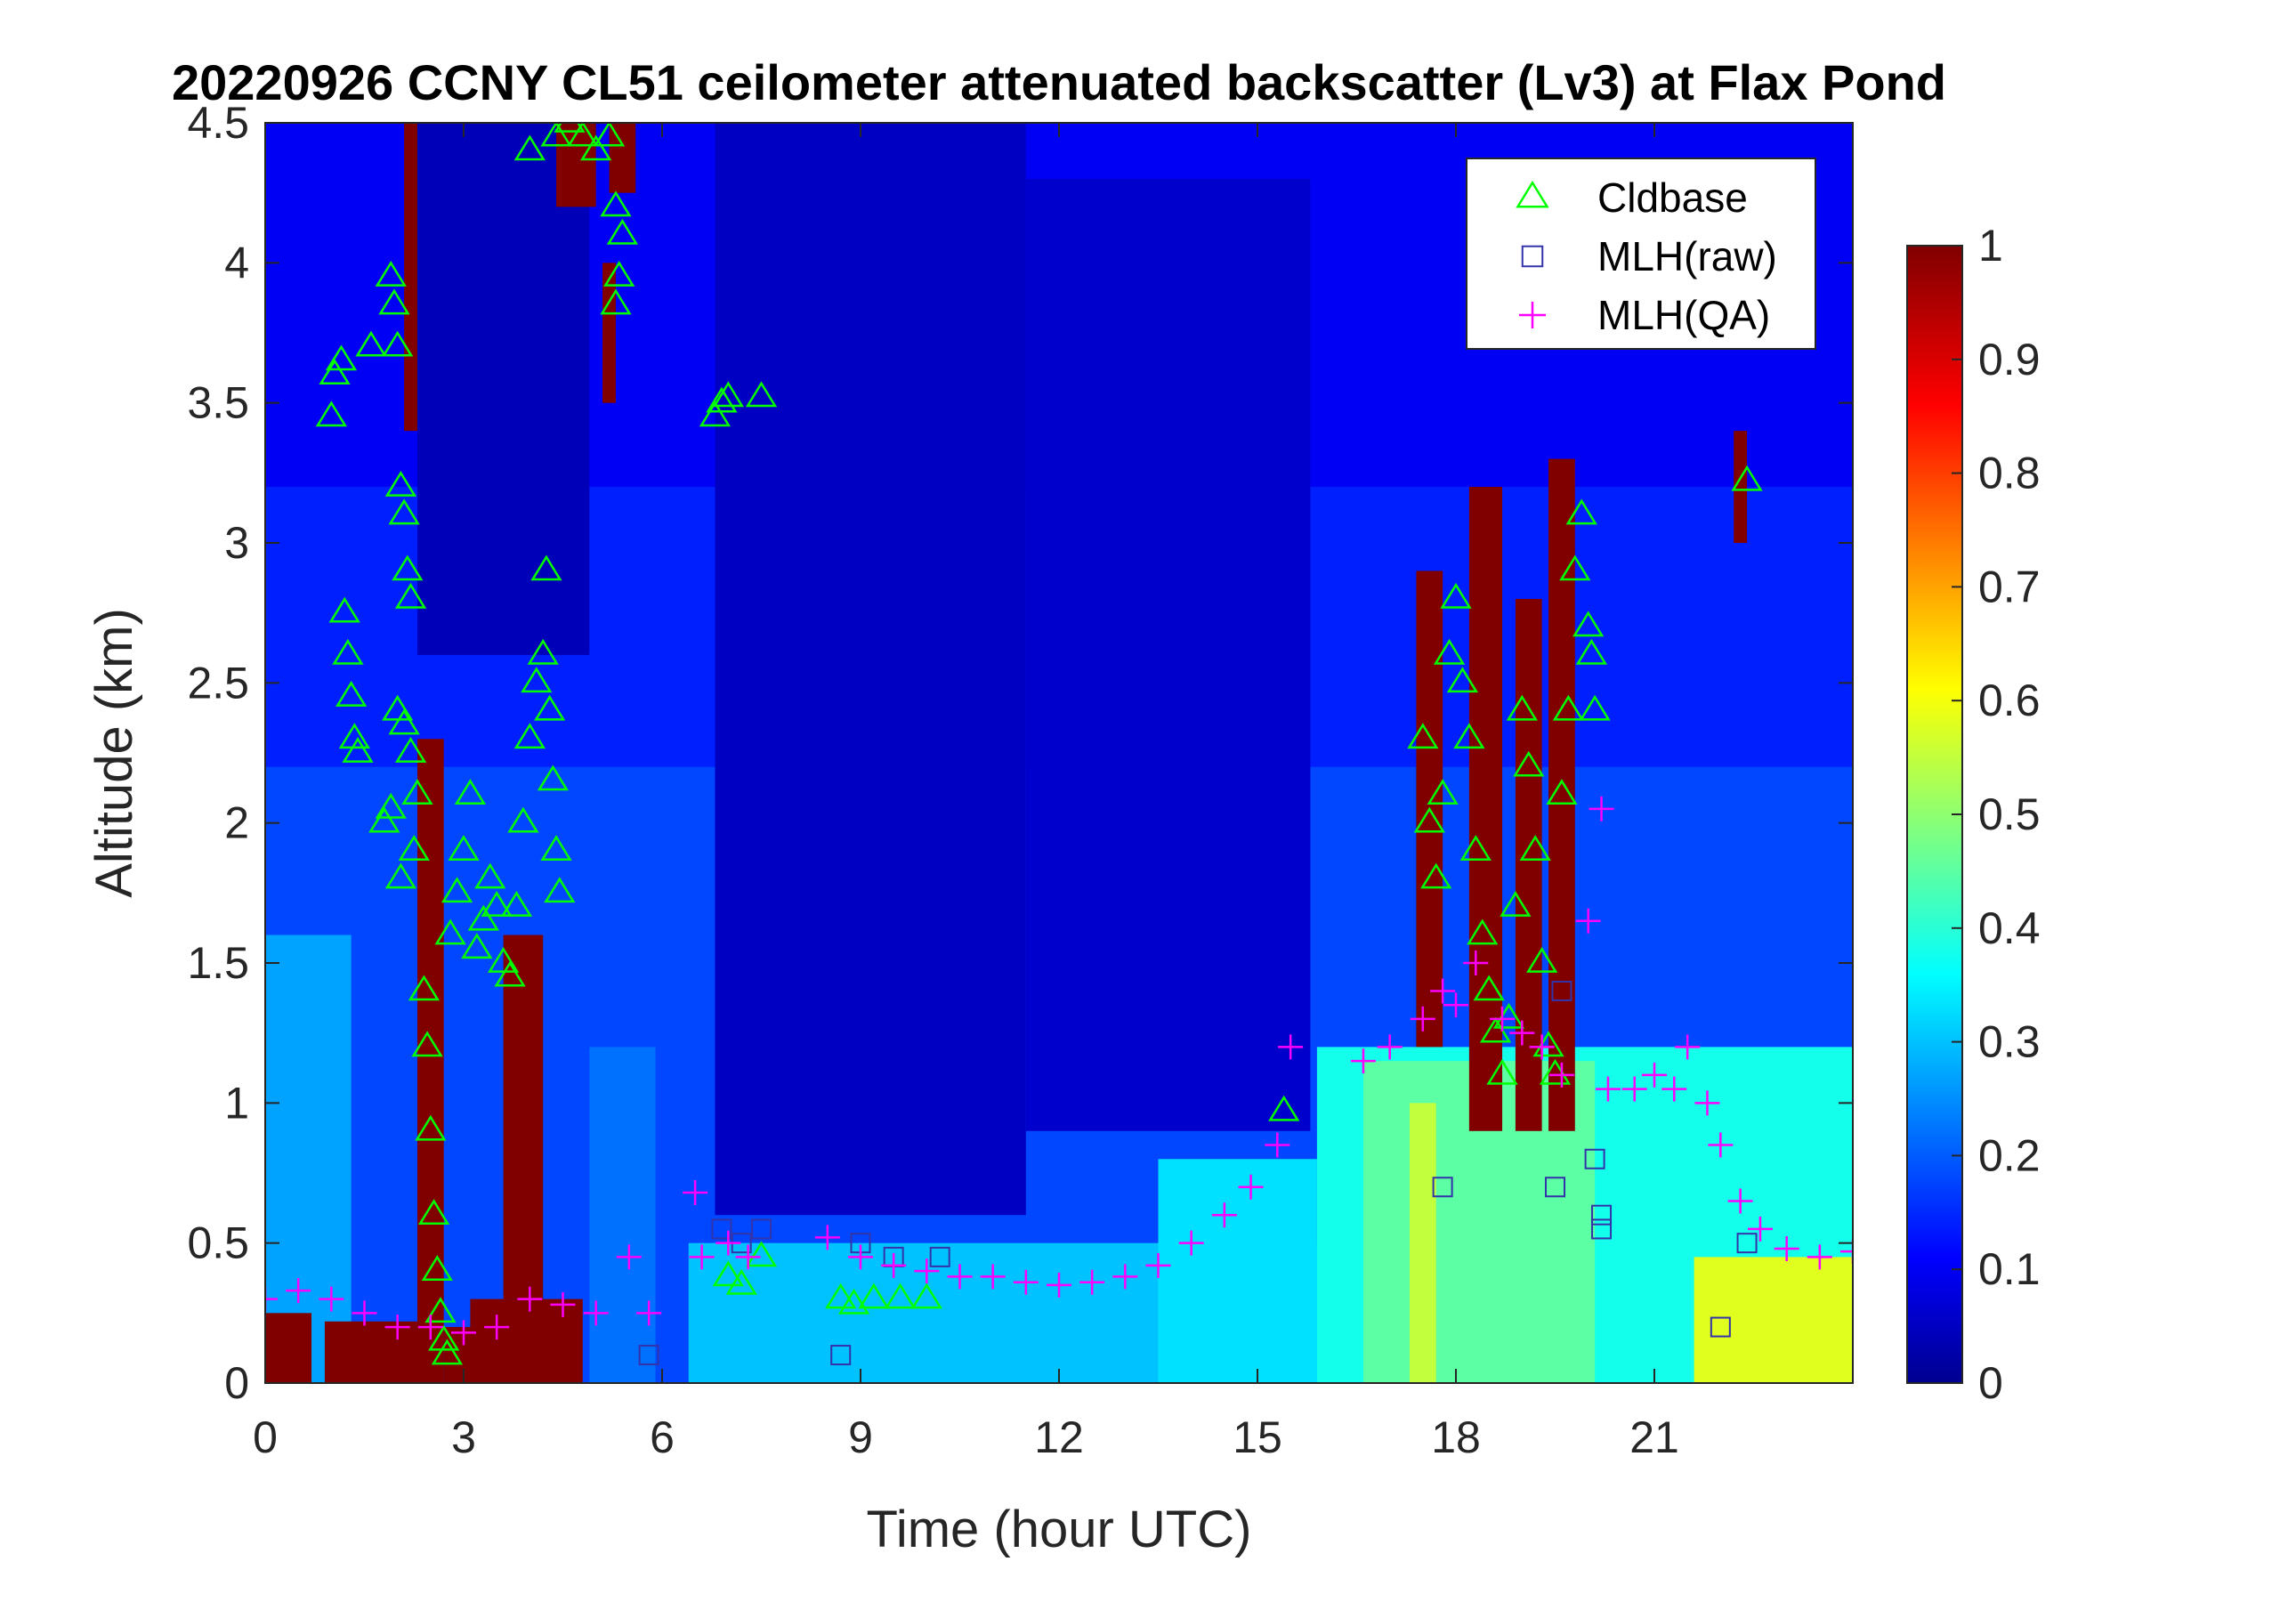  Describe the element at coordinates (1456, 1437) in the screenshot. I see `x-tick-label: 18` at that location.